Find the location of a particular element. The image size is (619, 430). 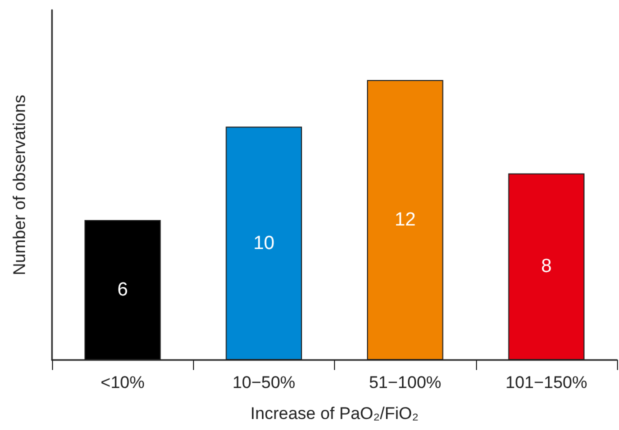

data-label: 6 is located at coordinates (122, 290).